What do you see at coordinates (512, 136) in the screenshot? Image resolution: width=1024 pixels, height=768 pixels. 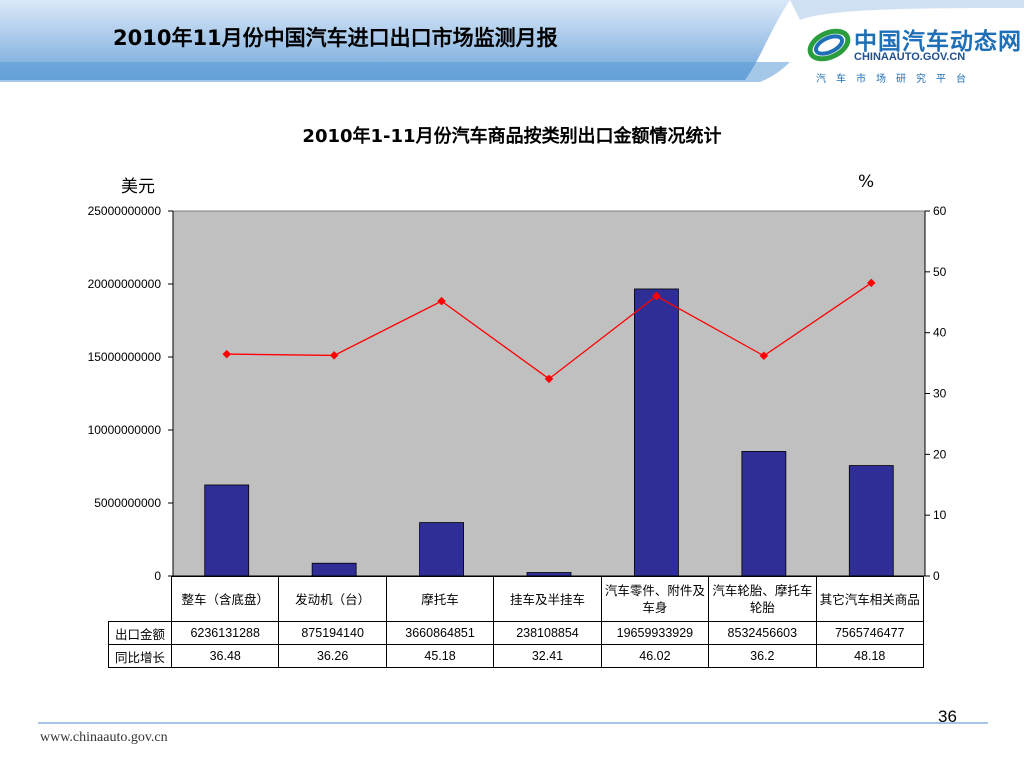 I see `chart-title: 2010年1-11月份汽车商品按类别出口金额情况统计` at bounding box center [512, 136].